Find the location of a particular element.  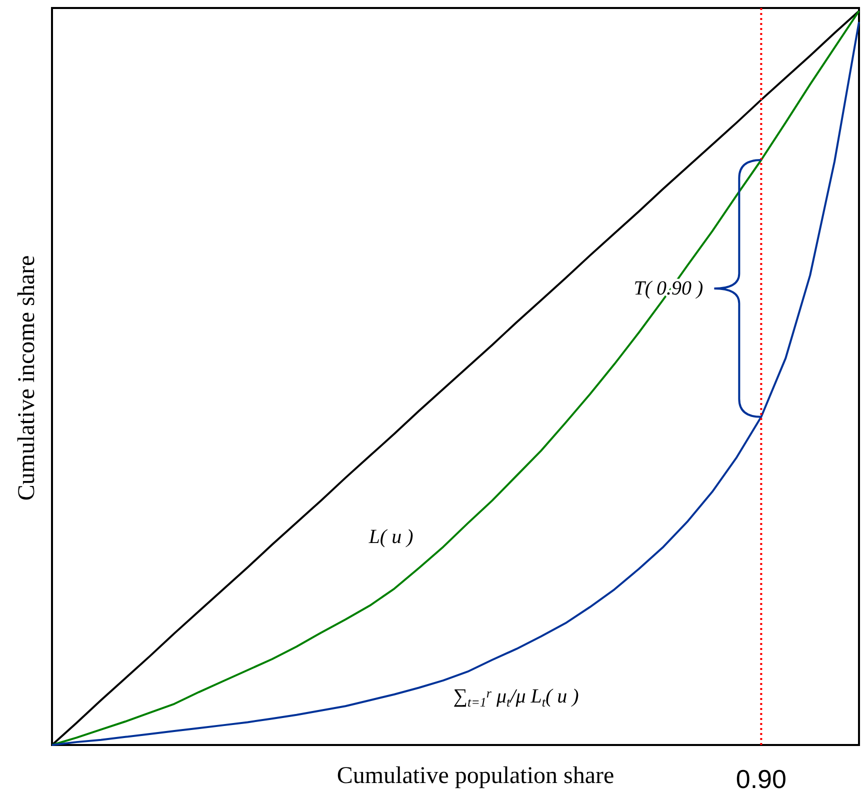

text: 0.90 is located at coordinates (761, 779).